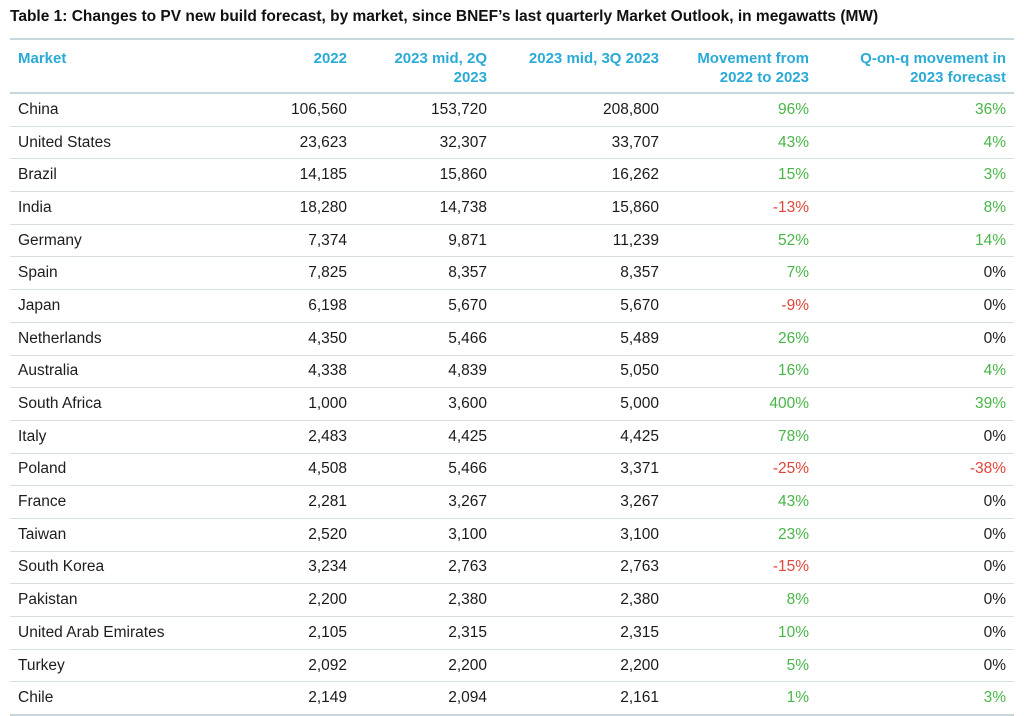 The width and height of the screenshot is (1024, 716). What do you see at coordinates (581, 470) in the screenshot?
I see `cell-2023-mid-3q: 3,371` at bounding box center [581, 470].